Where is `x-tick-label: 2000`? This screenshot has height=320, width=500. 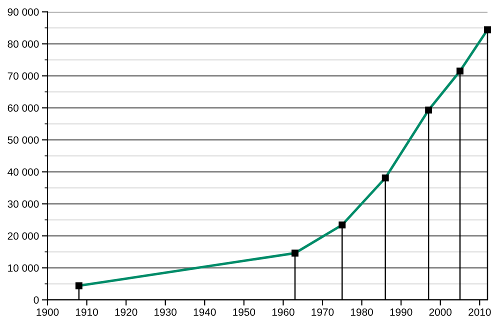 x-tick-label: 2000 is located at coordinates (440, 312).